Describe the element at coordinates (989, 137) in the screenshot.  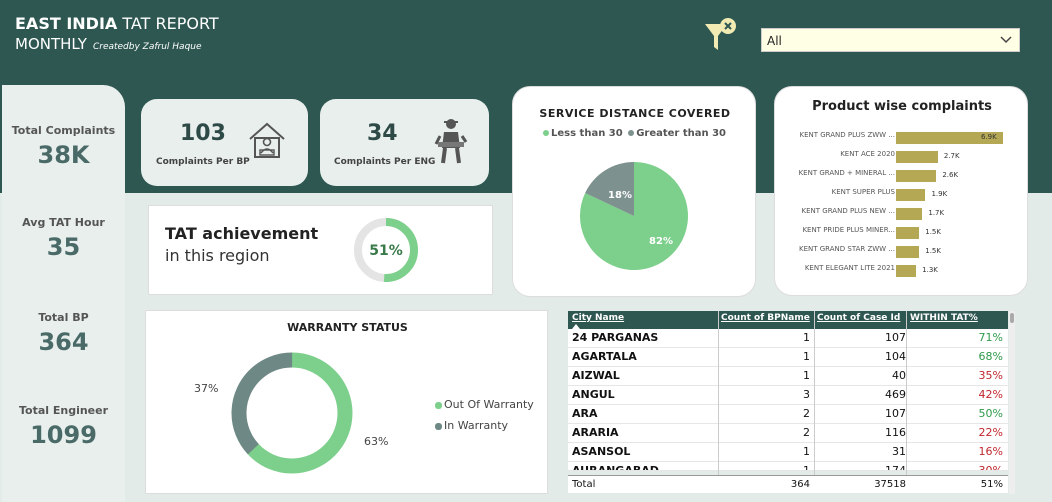
I see `product-value-label: 6.9K` at that location.